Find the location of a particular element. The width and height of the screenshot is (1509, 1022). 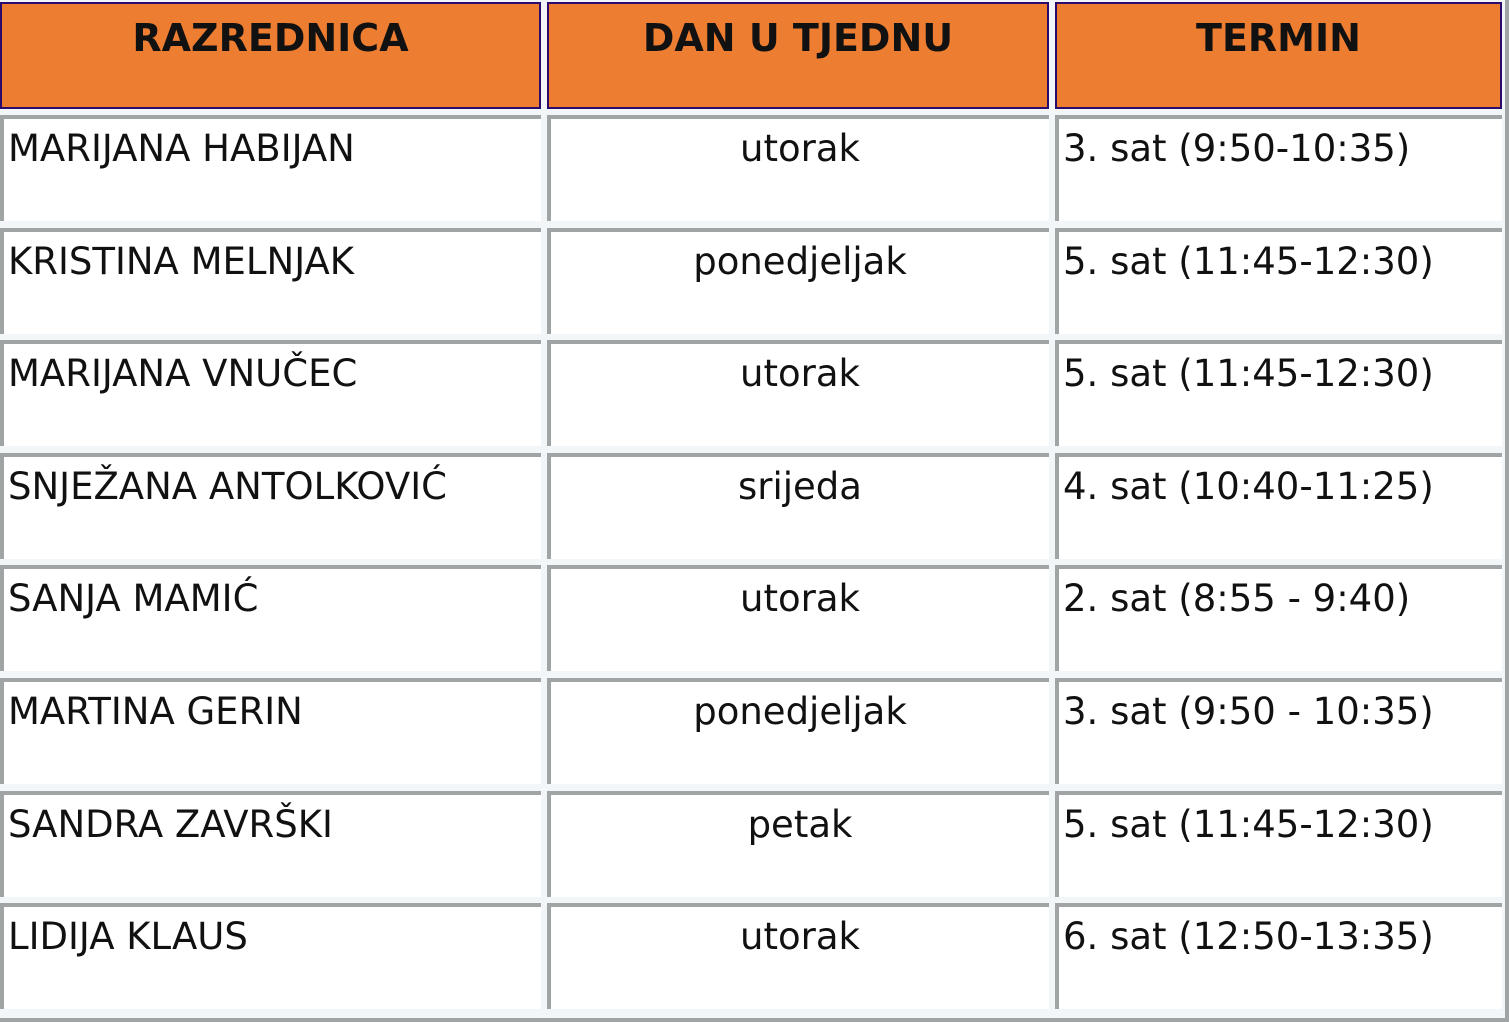

table-cell-teacher: SNJEŽANA ANTOLKOVIĆ is located at coordinates (270, 505).